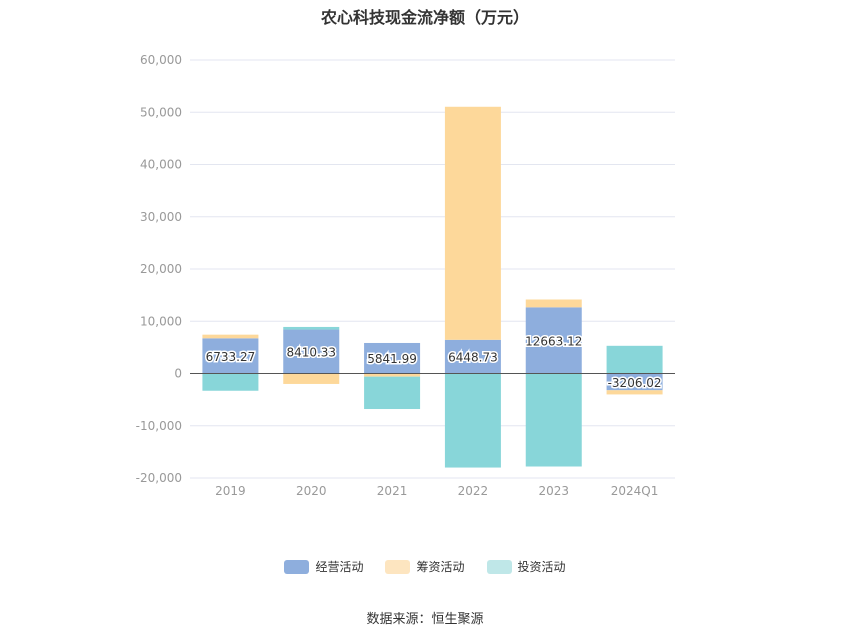 The height and width of the screenshot is (637, 850). What do you see at coordinates (425, 619) in the screenshot?
I see `source-note: 数据来源：恒生聚源` at bounding box center [425, 619].